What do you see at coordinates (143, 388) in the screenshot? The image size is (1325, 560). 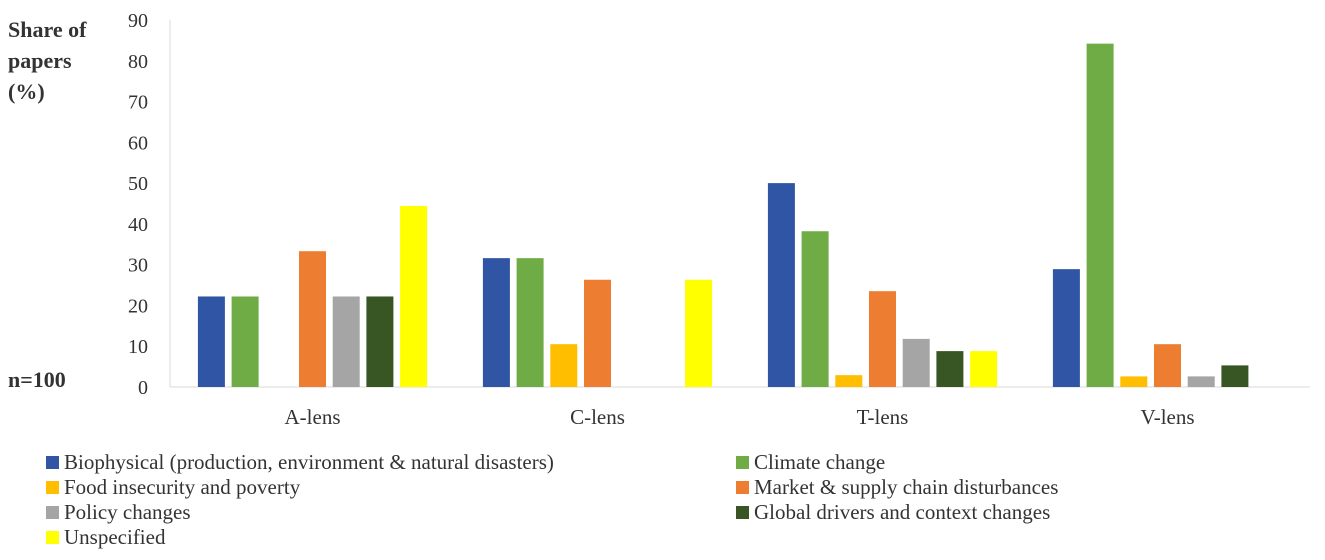 I see `y-tick-label: 0` at bounding box center [143, 388].